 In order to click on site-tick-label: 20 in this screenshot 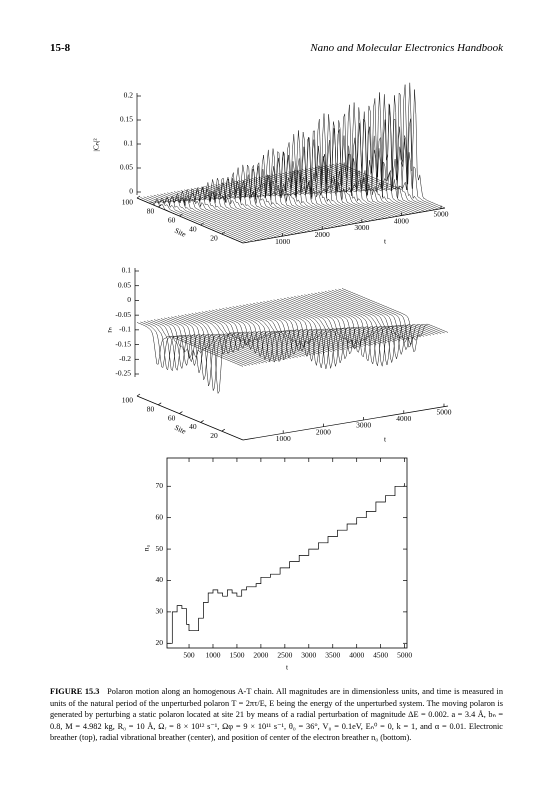, I will do `click(214, 238)`.